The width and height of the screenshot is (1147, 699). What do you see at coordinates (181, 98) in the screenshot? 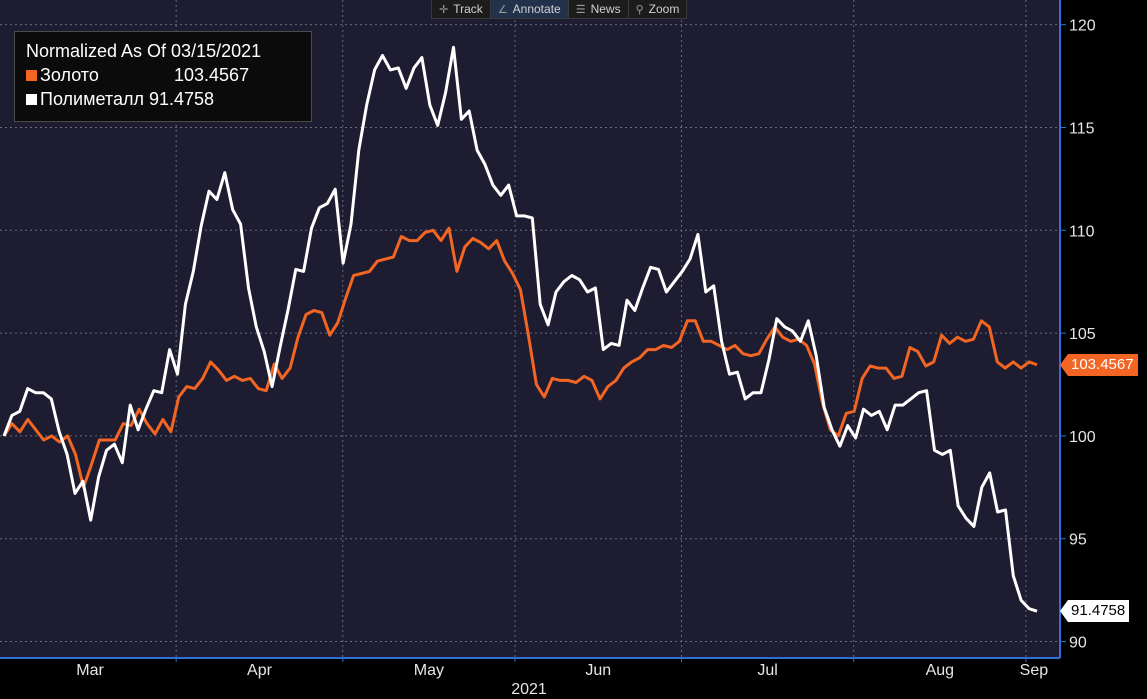
I see `legend-value-polymetal: 91.4758` at bounding box center [181, 98].